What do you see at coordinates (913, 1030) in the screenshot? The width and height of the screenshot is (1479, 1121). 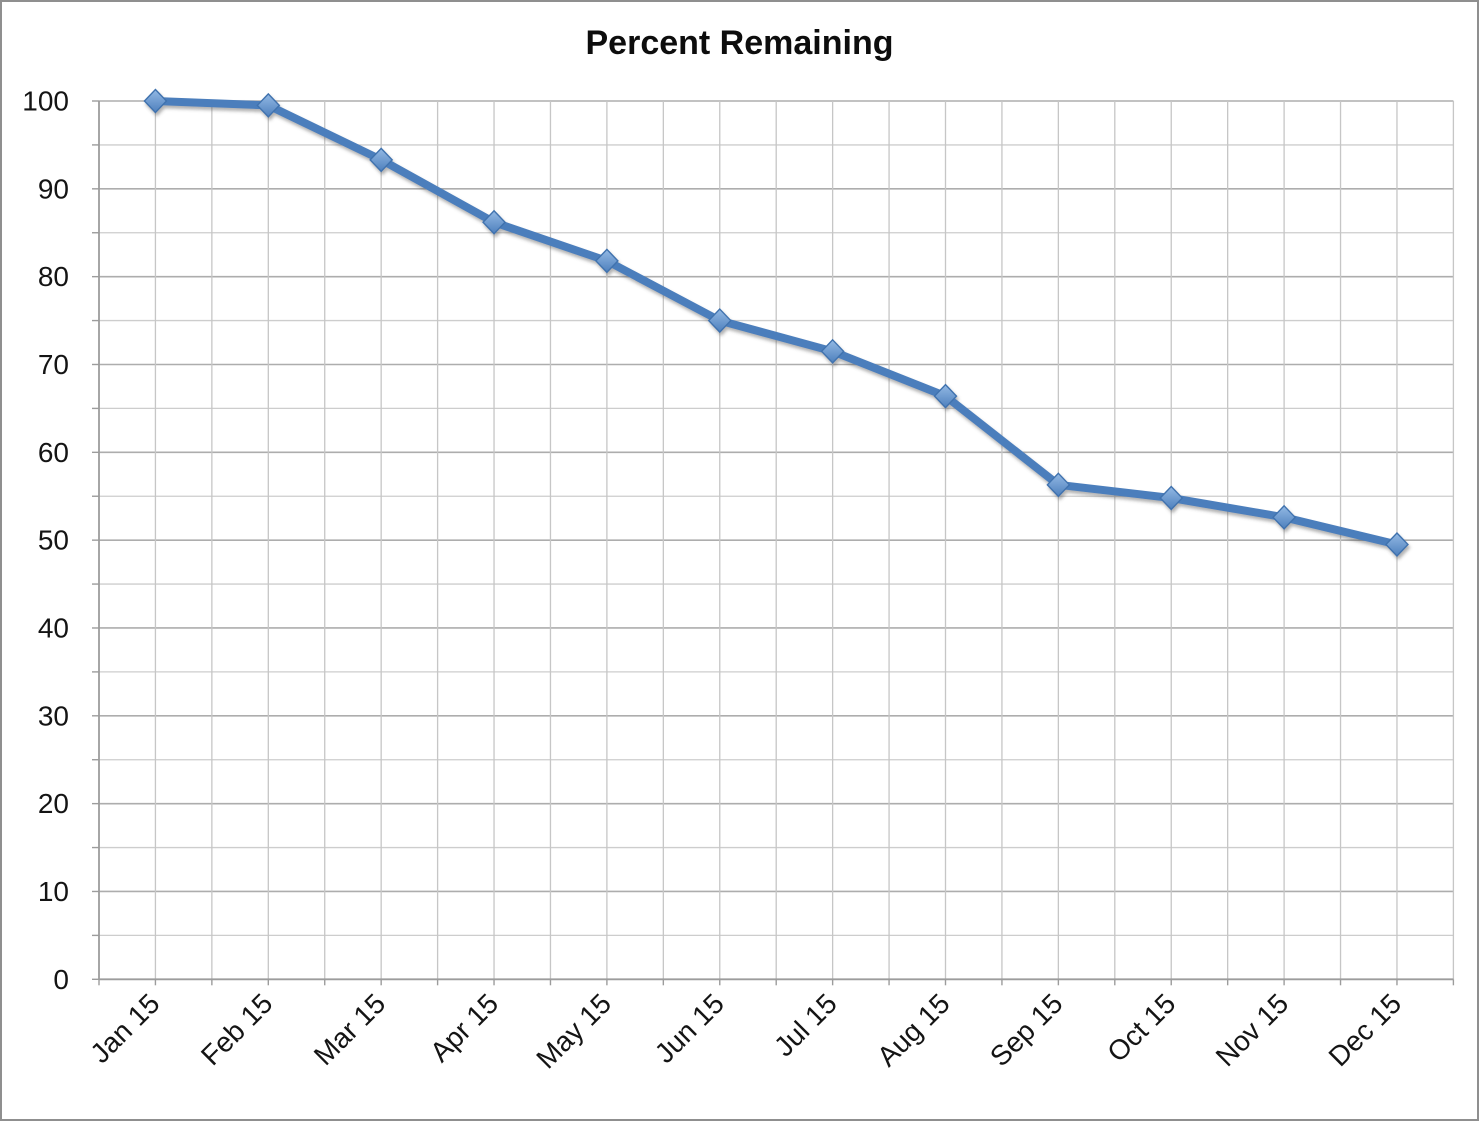 I see `x-axis-category-label: Aug 15` at bounding box center [913, 1030].